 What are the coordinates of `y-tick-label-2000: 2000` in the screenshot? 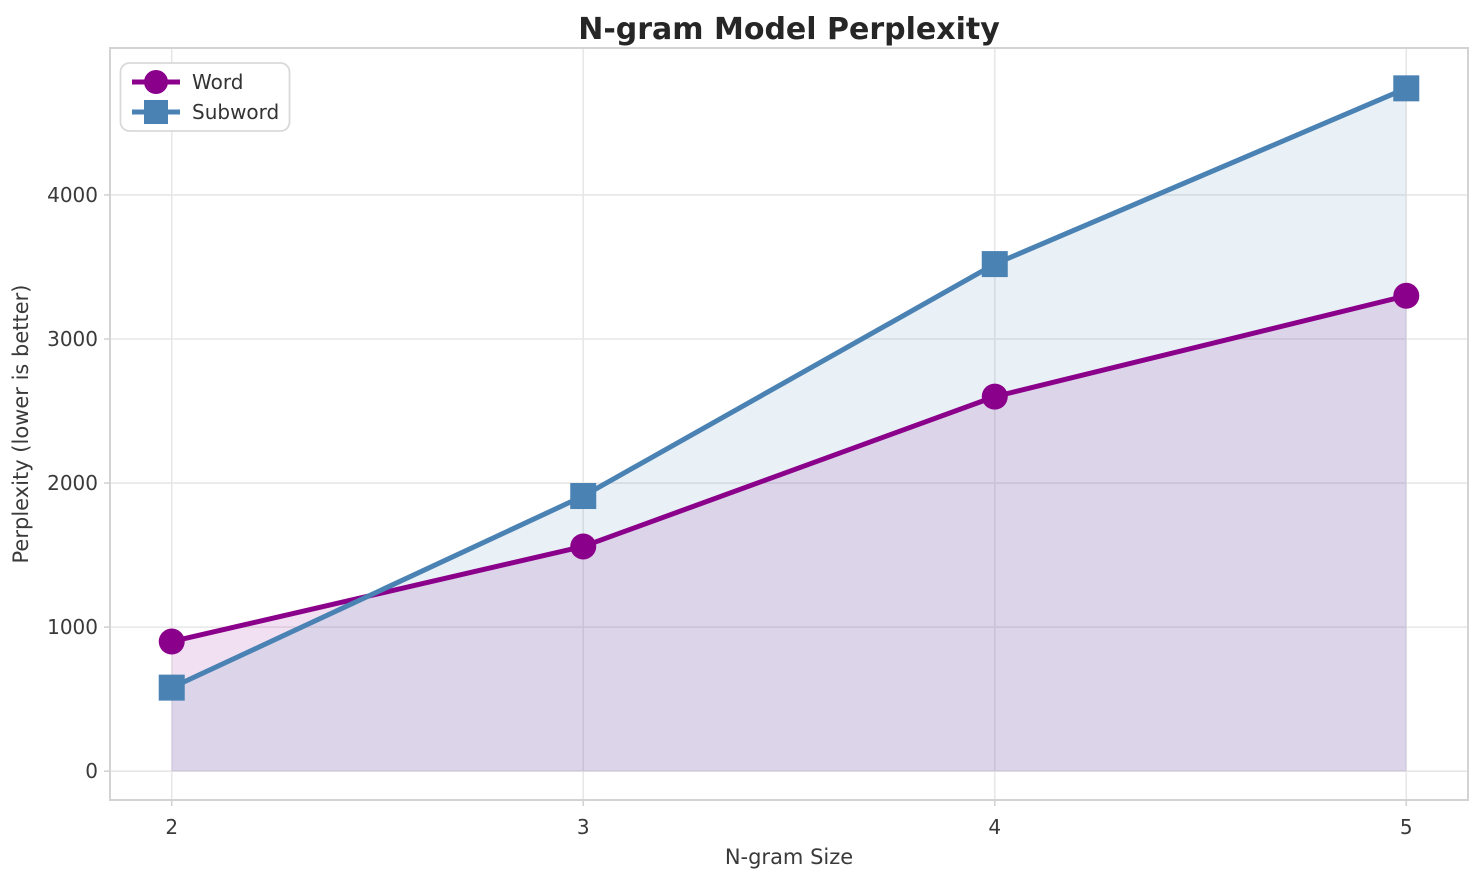 It's located at (72, 483).